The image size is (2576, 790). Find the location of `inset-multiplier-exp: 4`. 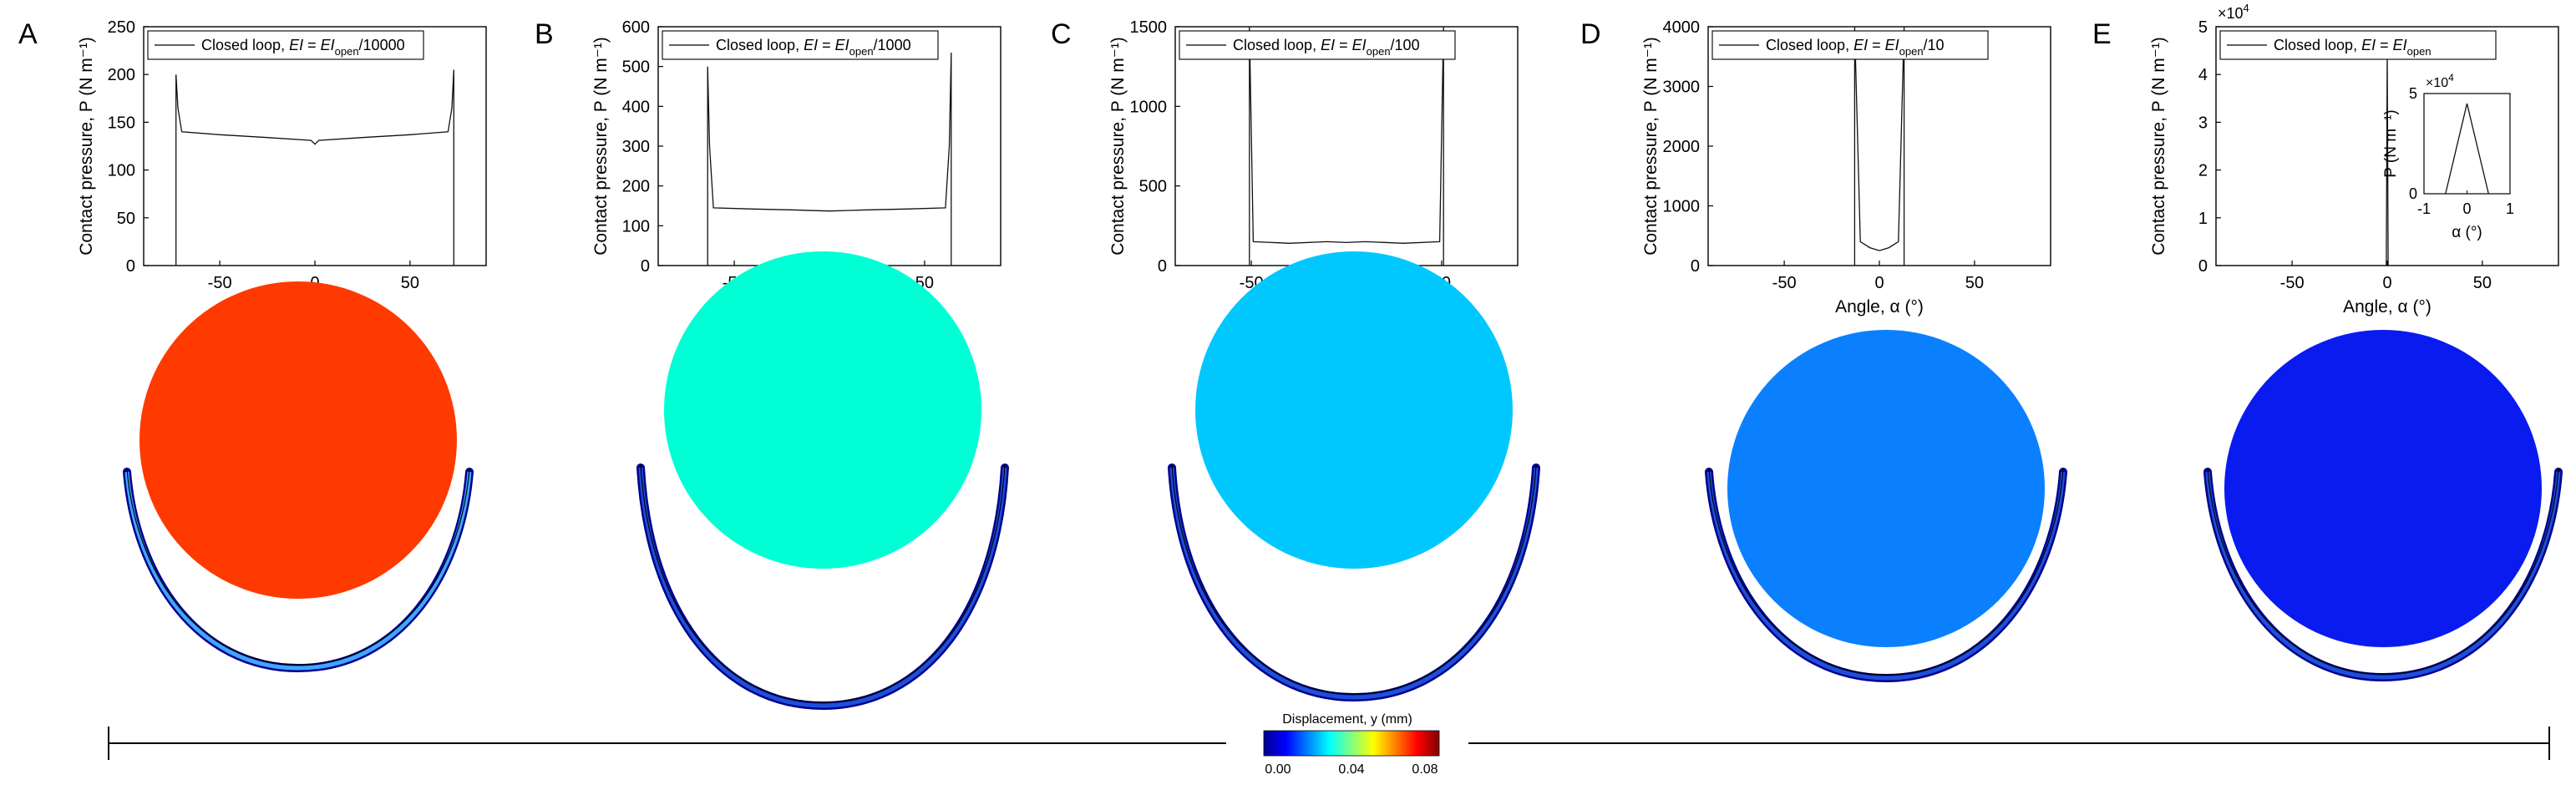

inset-multiplier-exp: 4 is located at coordinates (2451, 78).